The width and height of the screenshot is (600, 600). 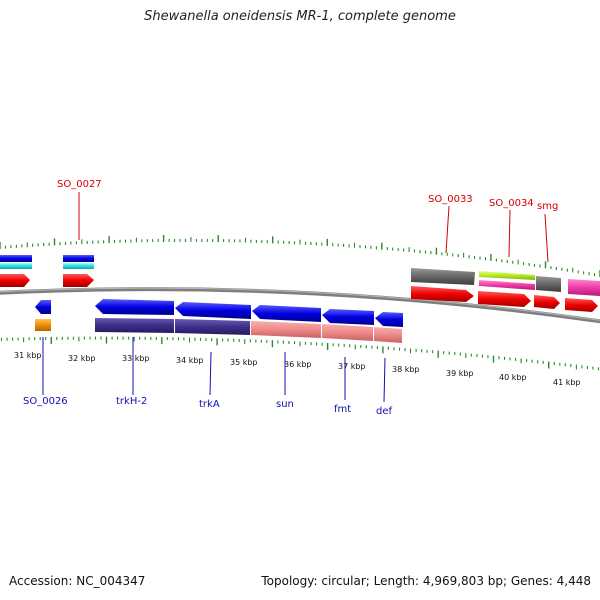 What do you see at coordinates (504, 299) in the screenshot?
I see `gene-arrow-red-so0034` at bounding box center [504, 299].